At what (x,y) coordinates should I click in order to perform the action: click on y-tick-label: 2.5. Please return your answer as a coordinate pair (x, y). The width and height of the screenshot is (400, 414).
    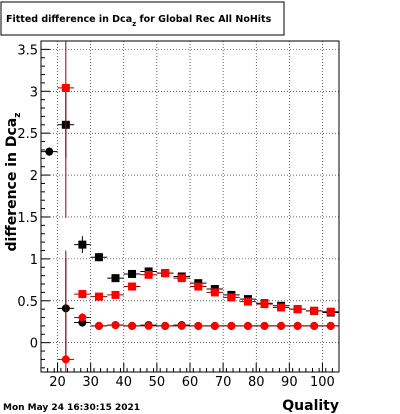
    Looking at the image, I should click on (27, 134).